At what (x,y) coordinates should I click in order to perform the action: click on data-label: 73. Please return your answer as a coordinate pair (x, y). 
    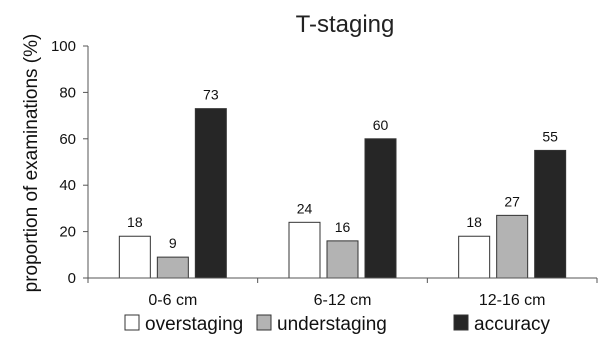
    Looking at the image, I should click on (211, 95).